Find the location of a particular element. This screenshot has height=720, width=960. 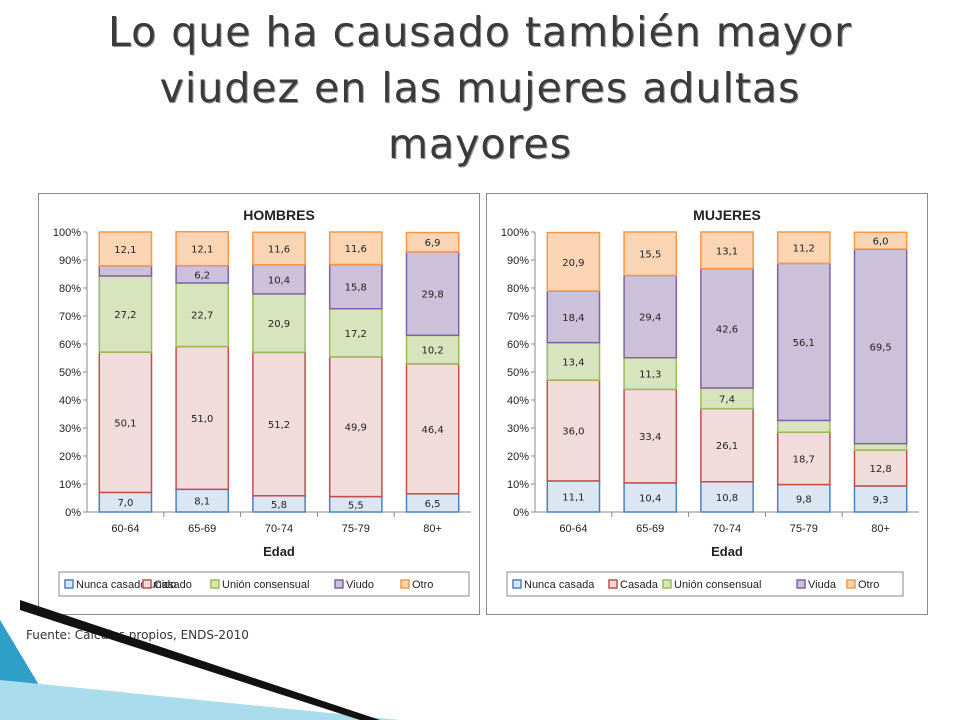

mujeres-data-label: 26,1 is located at coordinates (727, 446).